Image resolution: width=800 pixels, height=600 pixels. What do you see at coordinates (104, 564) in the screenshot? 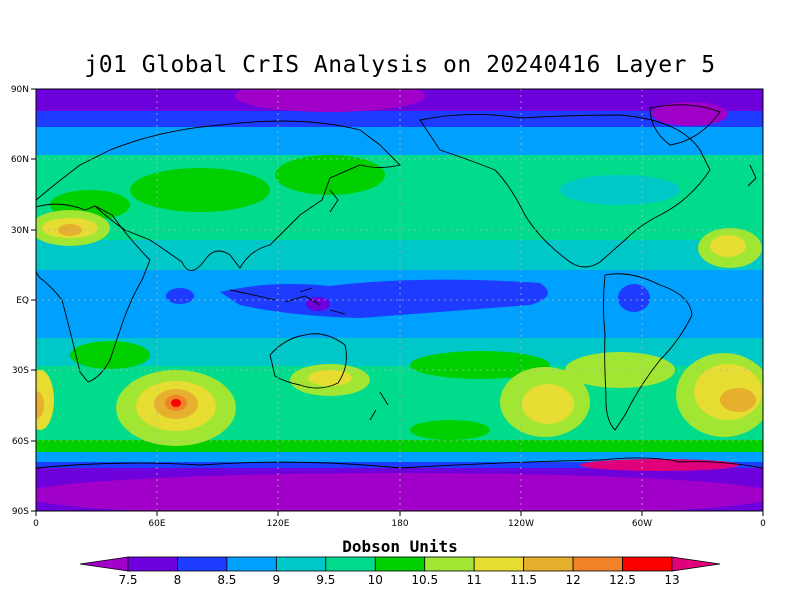
I see `colorbar-arrow-low` at bounding box center [104, 564].